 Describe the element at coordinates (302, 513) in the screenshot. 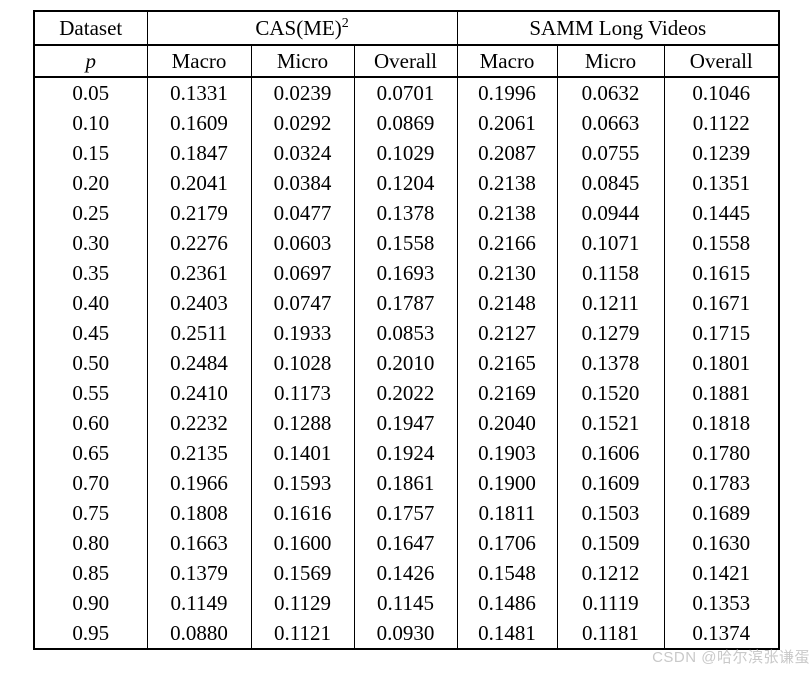

I see `cas-micro-cell: 0.1616` at that location.